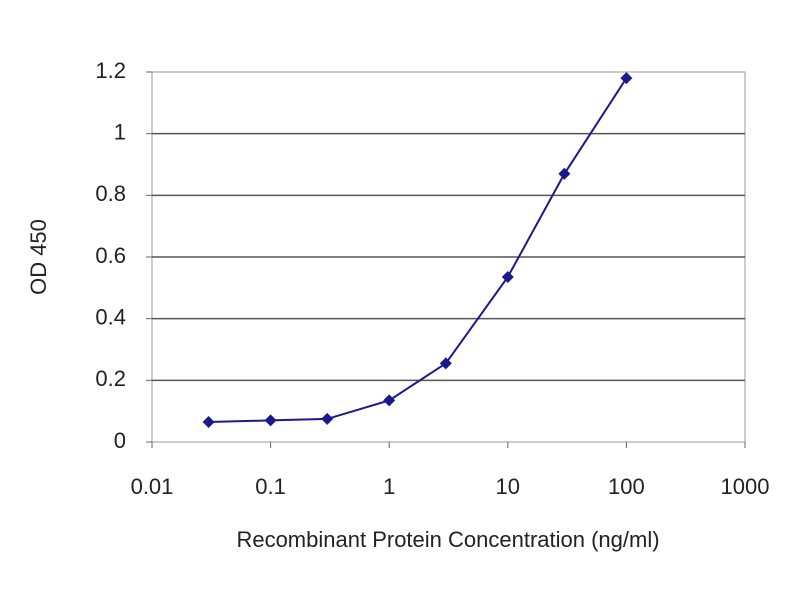 Image resolution: width=800 pixels, height=600 pixels. I want to click on y-axis-label: OD 450, so click(38, 257).